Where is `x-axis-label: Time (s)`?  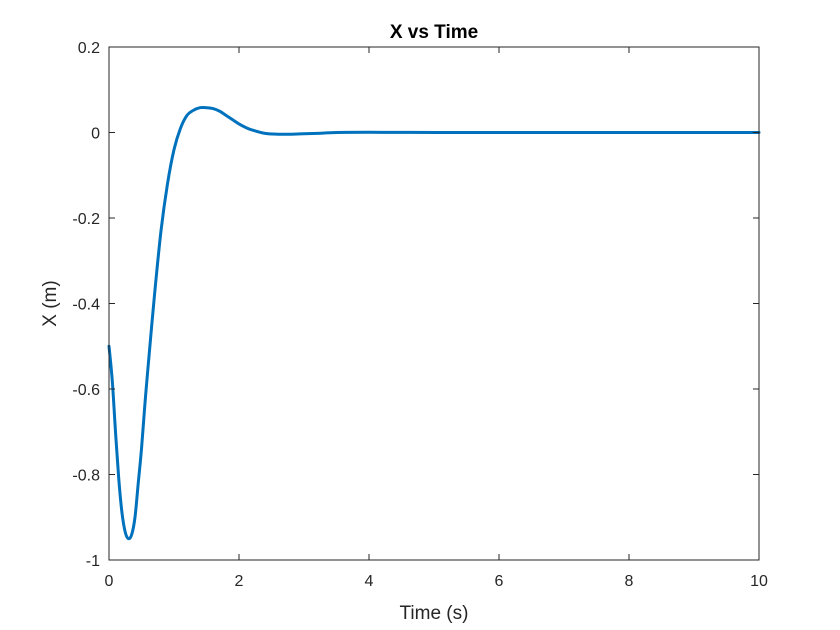
x-axis-label: Time (s) is located at coordinates (434, 613).